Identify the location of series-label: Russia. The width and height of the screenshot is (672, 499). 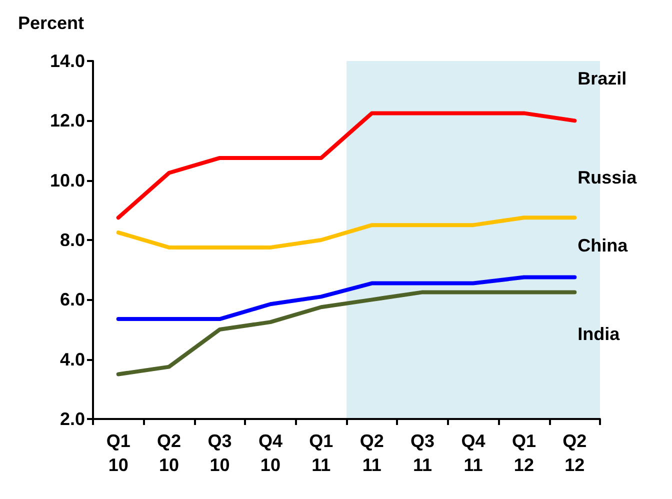
(608, 178).